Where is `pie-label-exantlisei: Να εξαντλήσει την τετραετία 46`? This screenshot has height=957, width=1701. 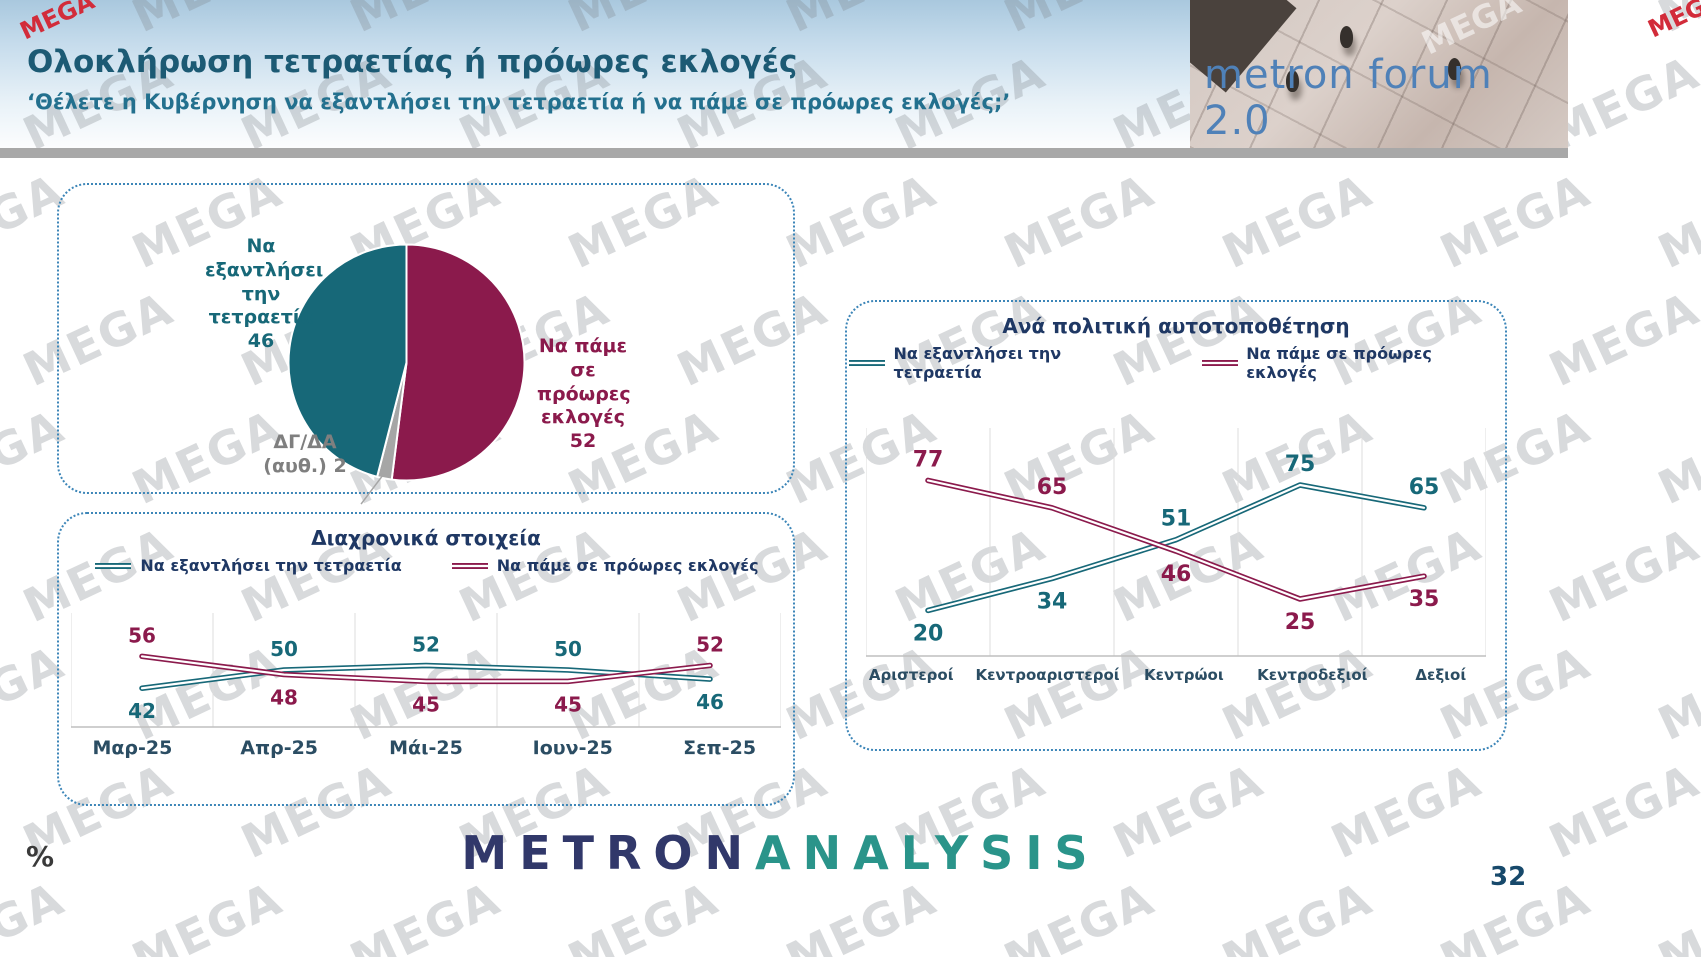
pie-label-exantlisei: Να εξαντλήσει την τετραετία 46 is located at coordinates (264, 294).